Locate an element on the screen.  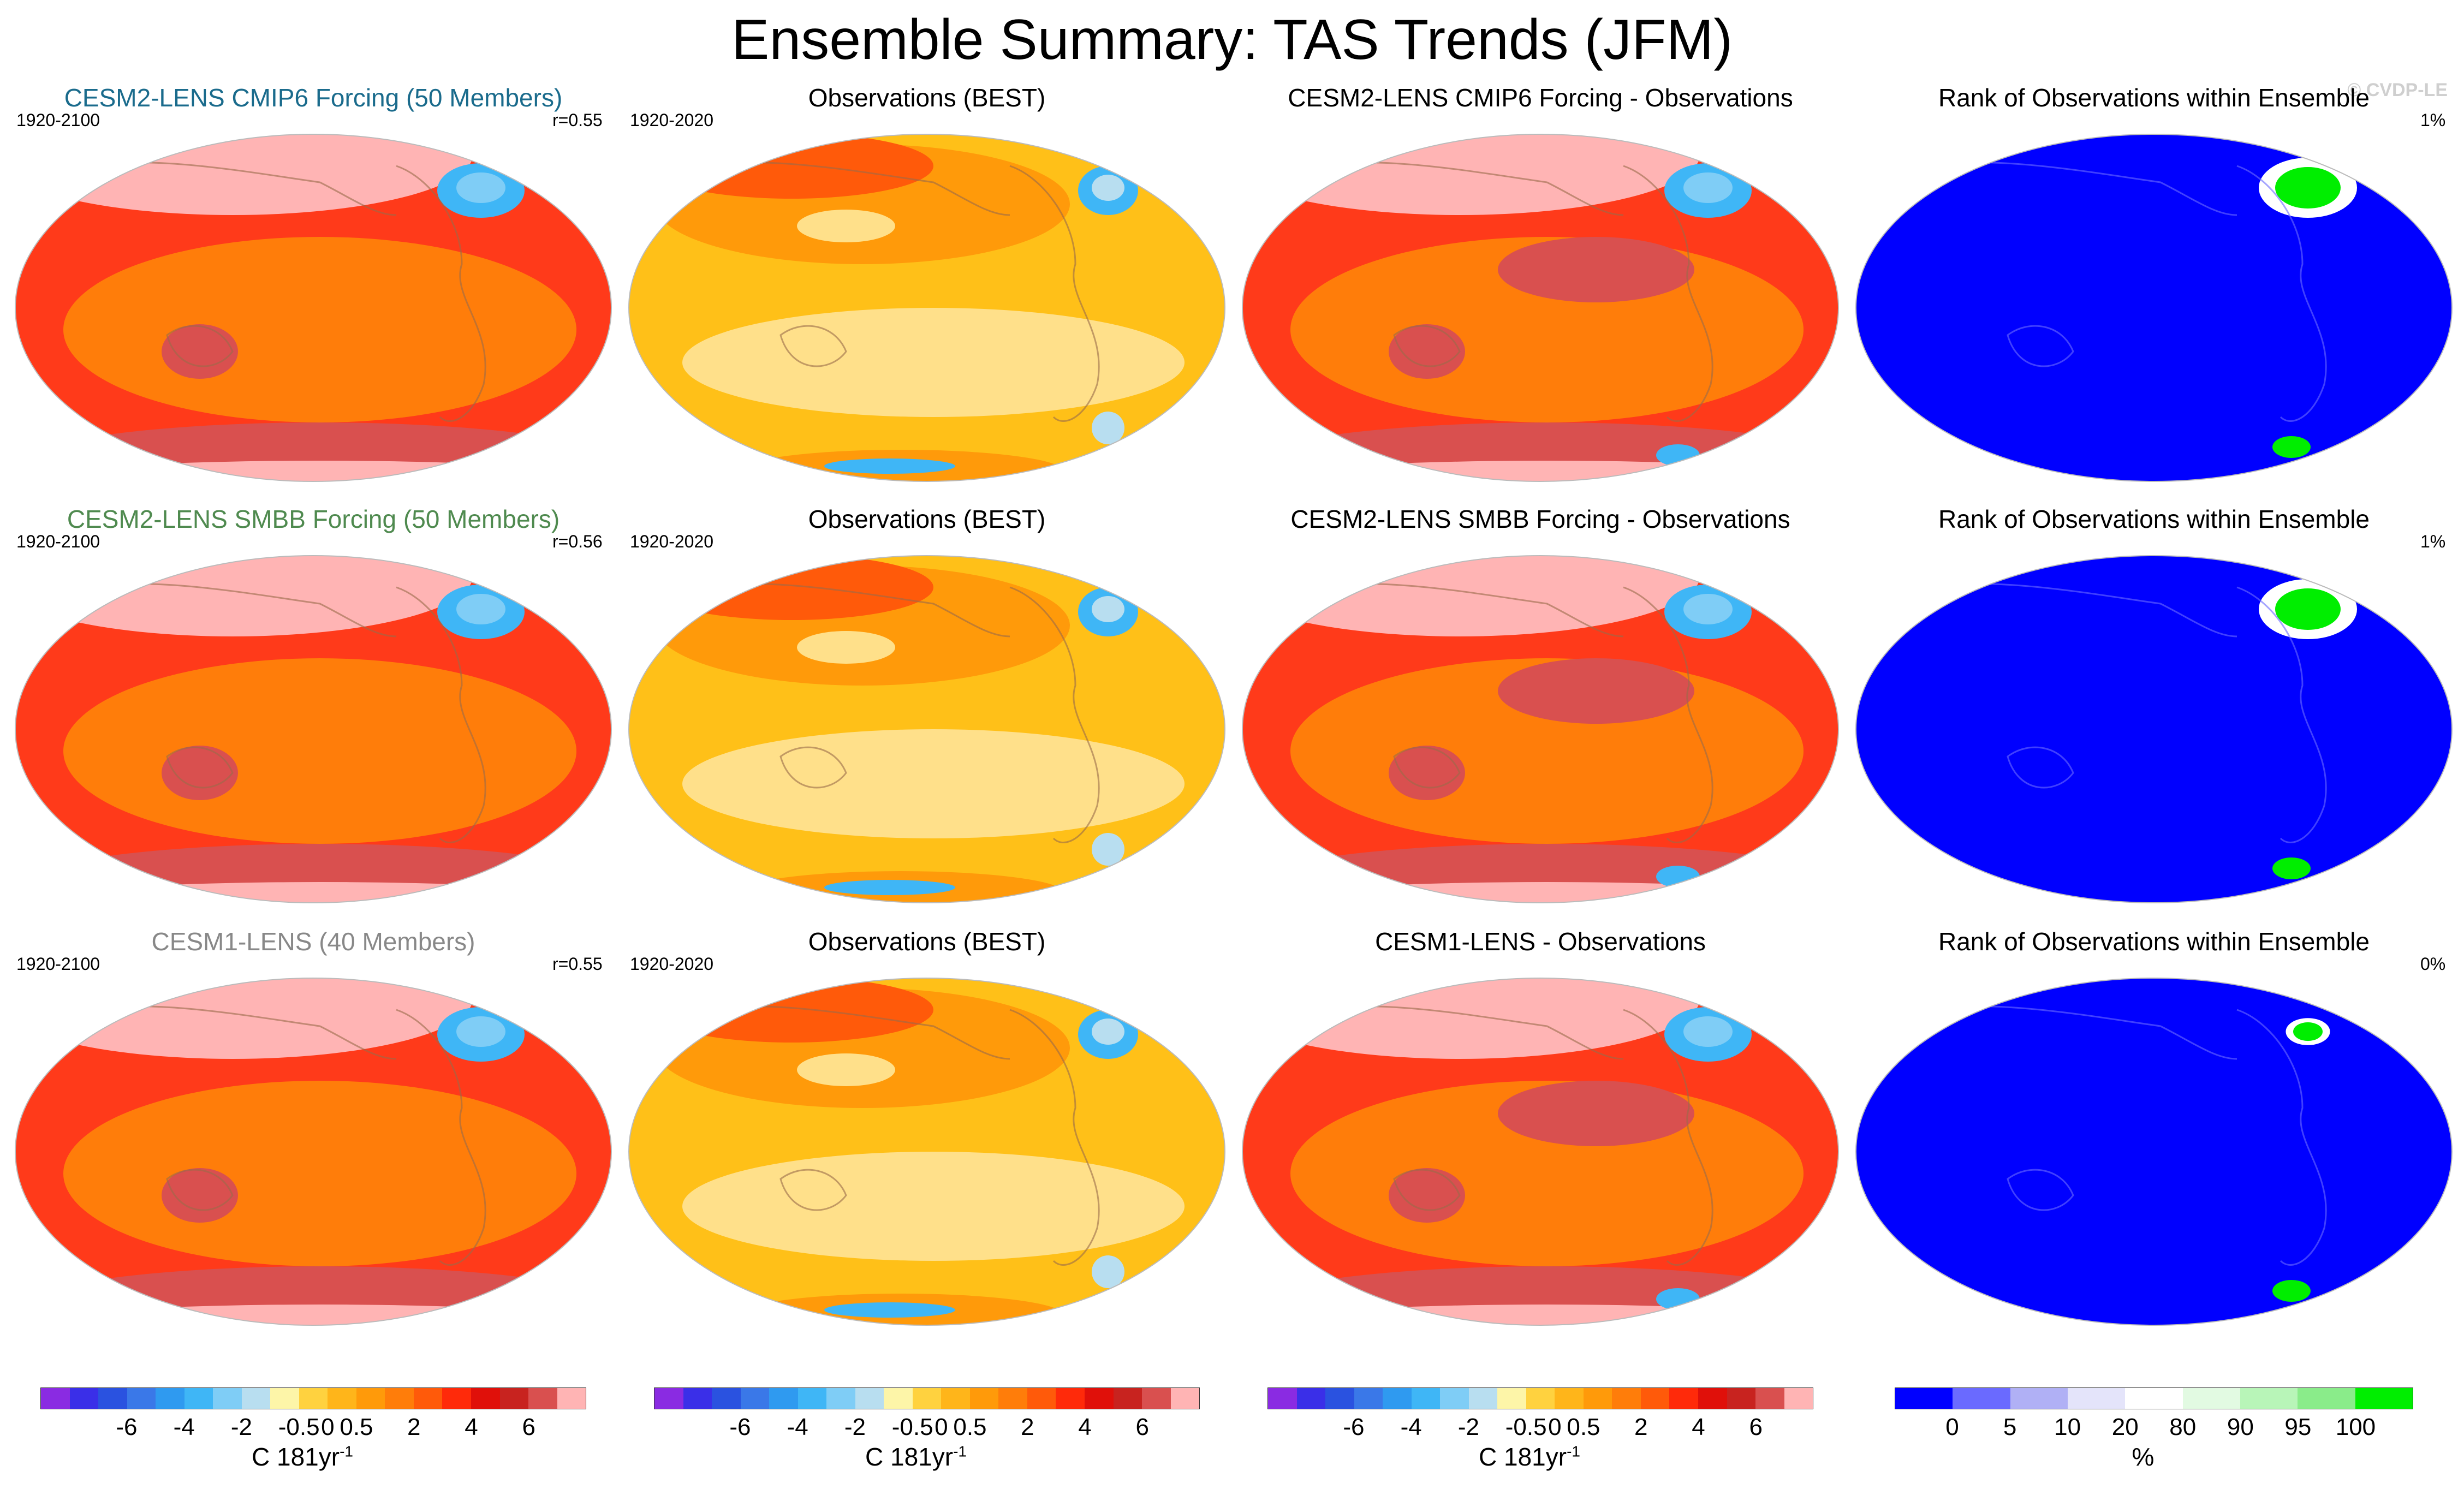
panel-title: CESM2-LENS SMBB Forcing - Observations is located at coordinates (1540, 519).